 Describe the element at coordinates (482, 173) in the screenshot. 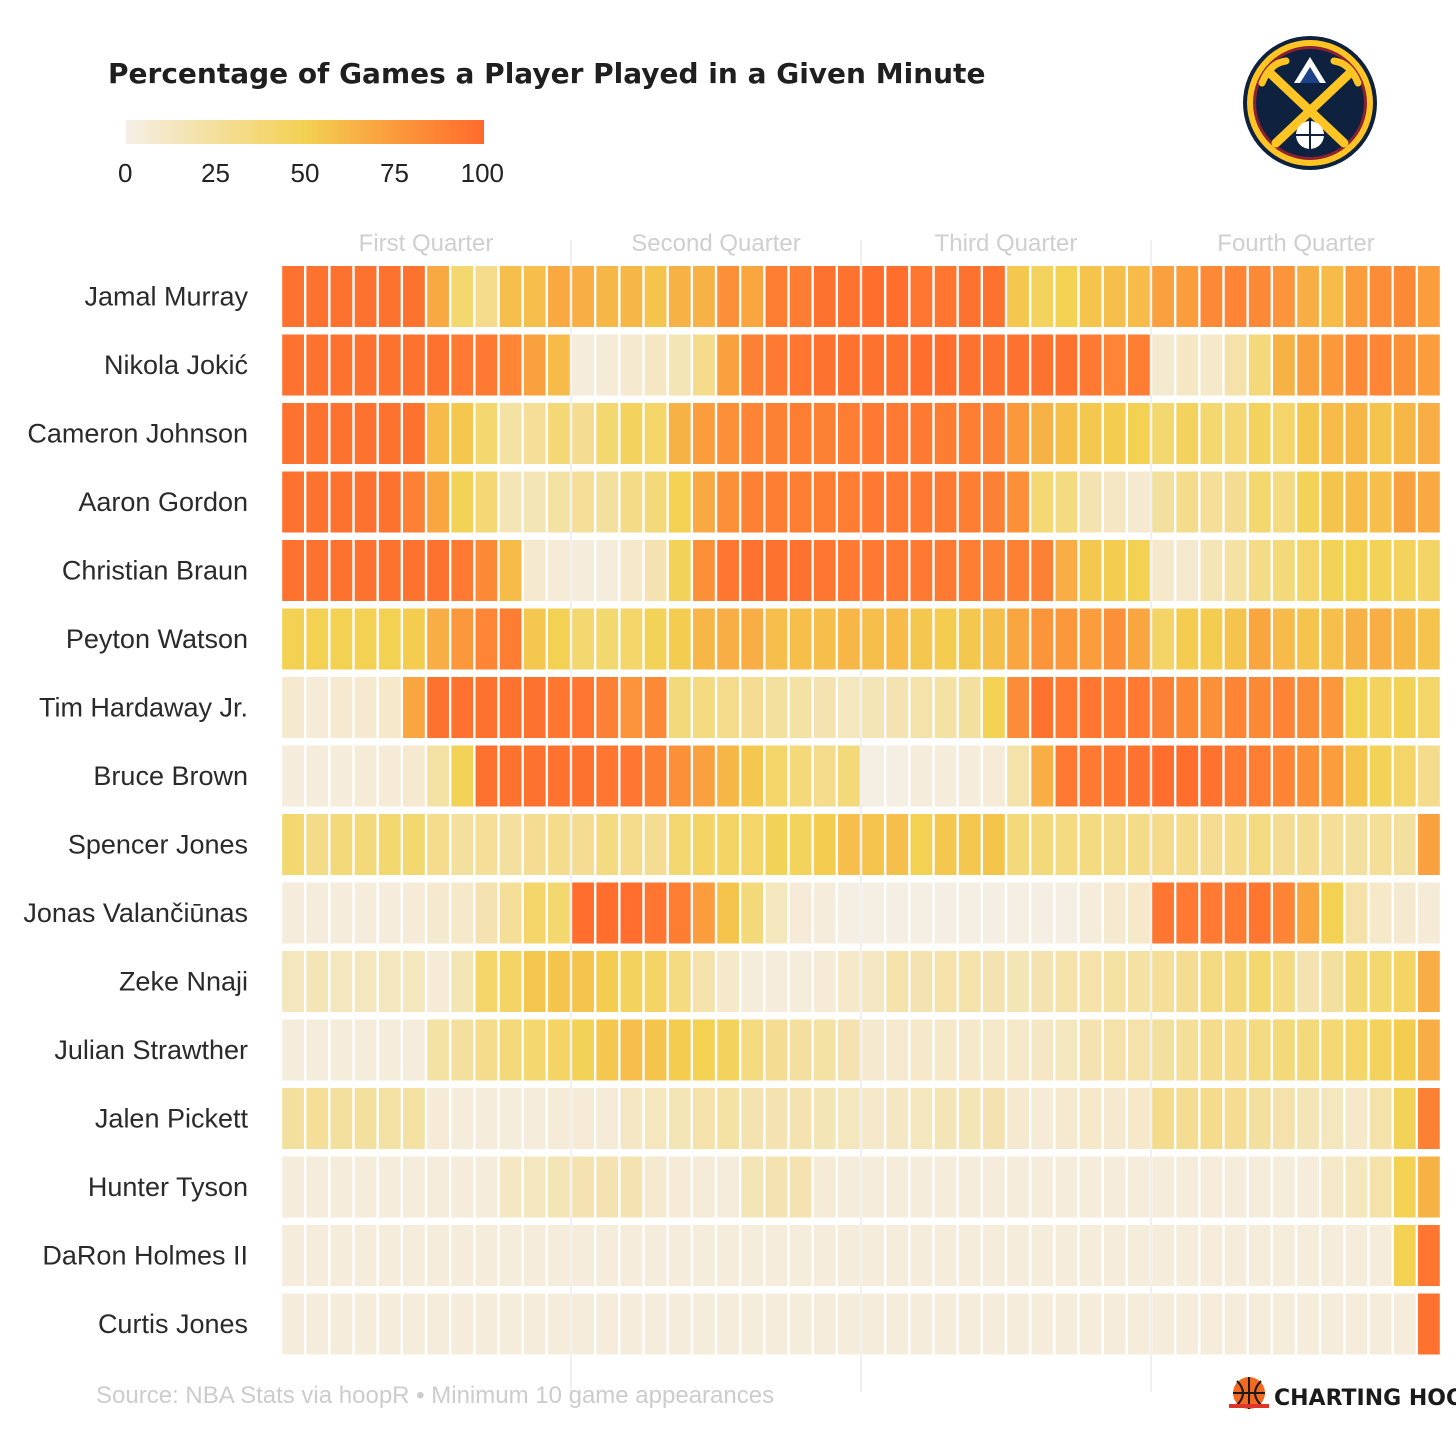

I see `legend-tick-label: 100` at that location.